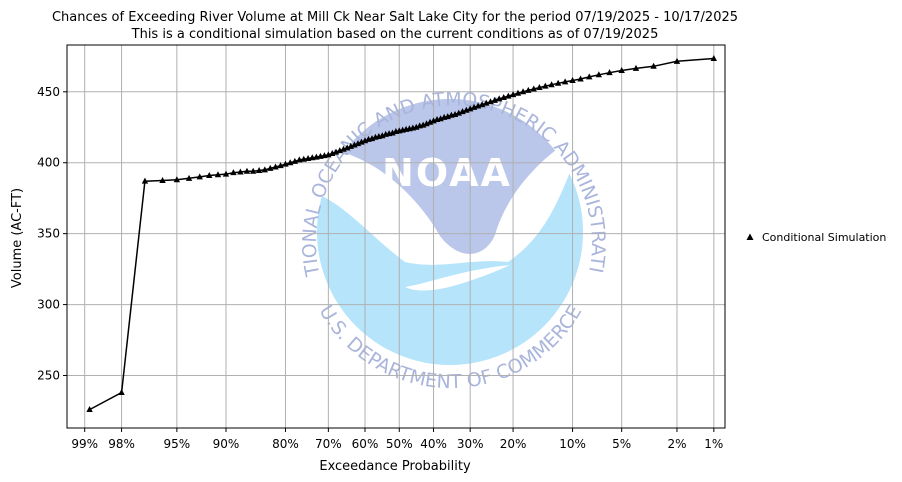  Describe the element at coordinates (572, 444) in the screenshot. I see `x-tick-label: 10%` at that location.